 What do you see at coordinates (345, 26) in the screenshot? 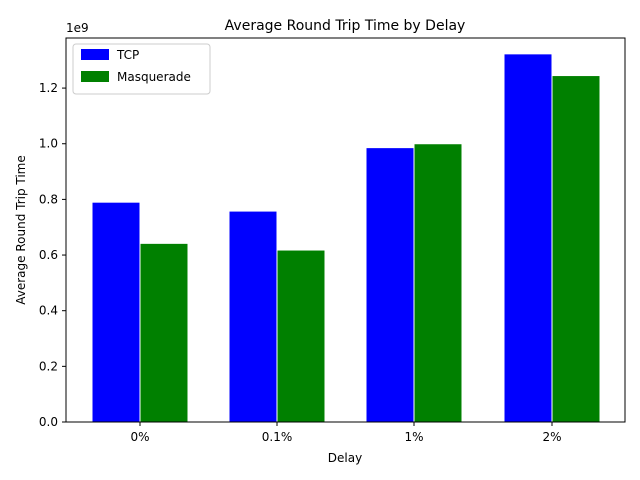
I see `chart-title: Average Round Trip Time by Delay` at bounding box center [345, 26].